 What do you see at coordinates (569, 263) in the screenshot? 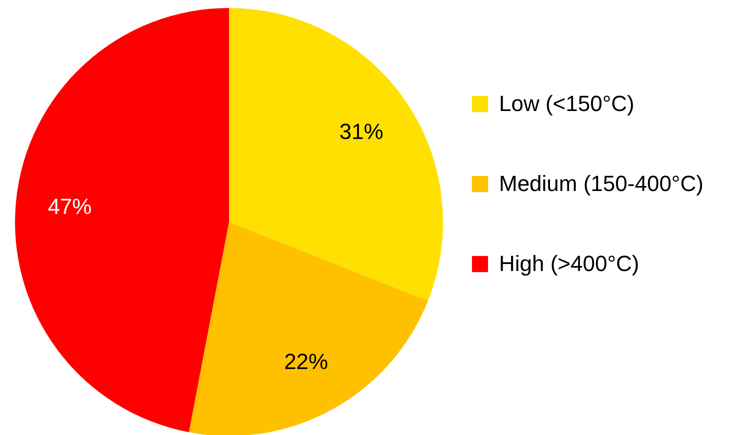
I see `legend-label: High (>400°C)` at bounding box center [569, 263].